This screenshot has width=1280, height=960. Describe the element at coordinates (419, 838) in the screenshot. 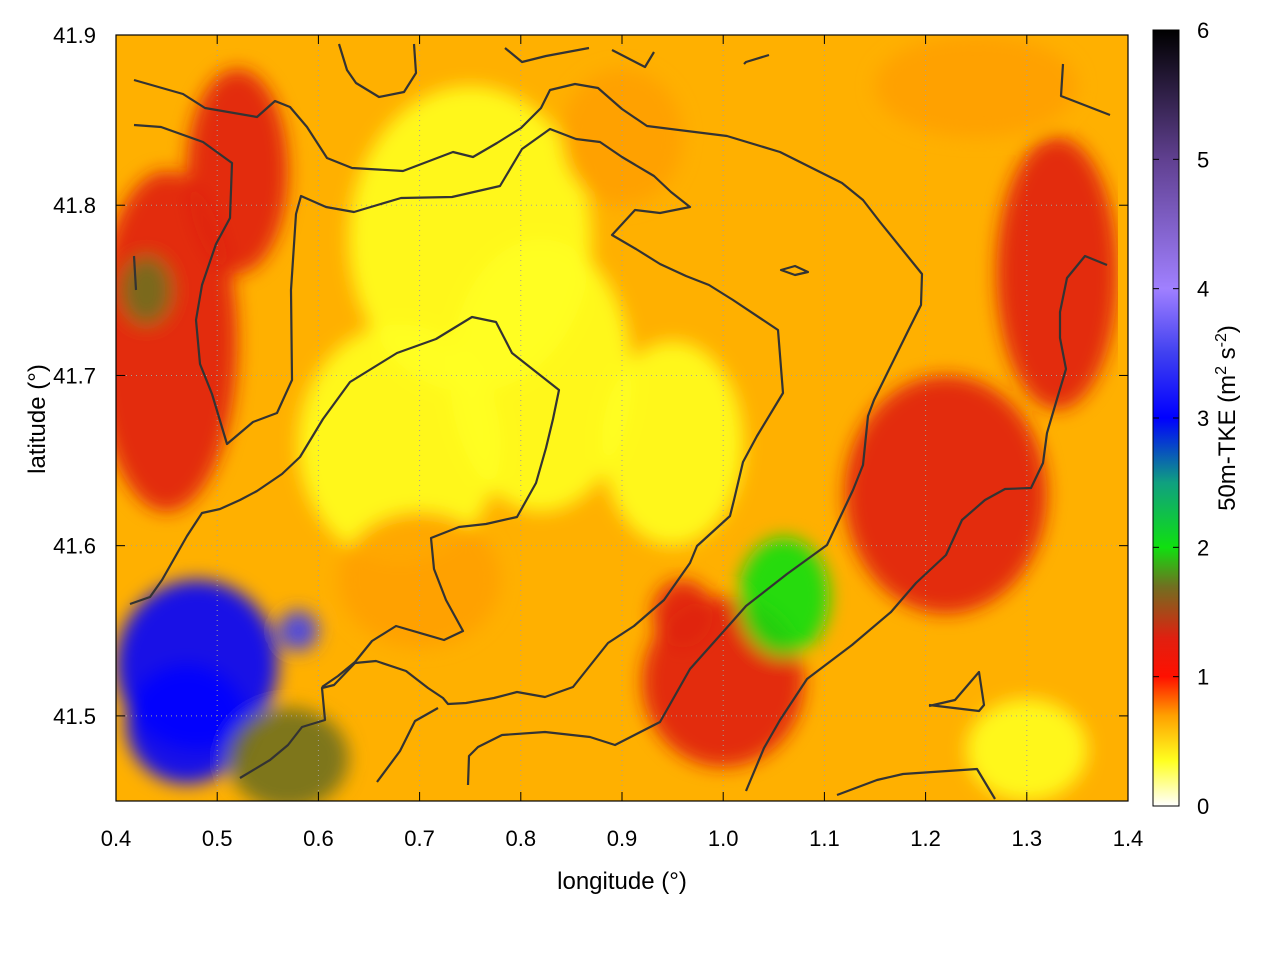

I see `x-tick-label: 0.7` at that location.